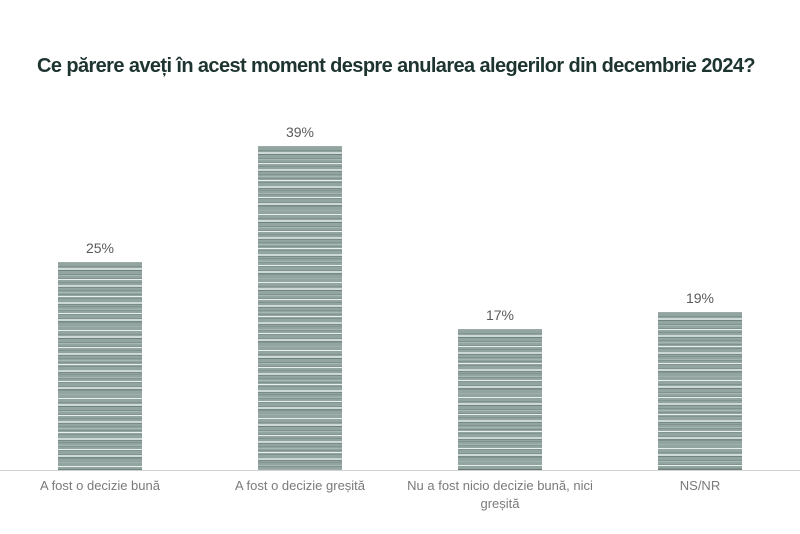  I want to click on category-label: NS/NR, so click(700, 485).